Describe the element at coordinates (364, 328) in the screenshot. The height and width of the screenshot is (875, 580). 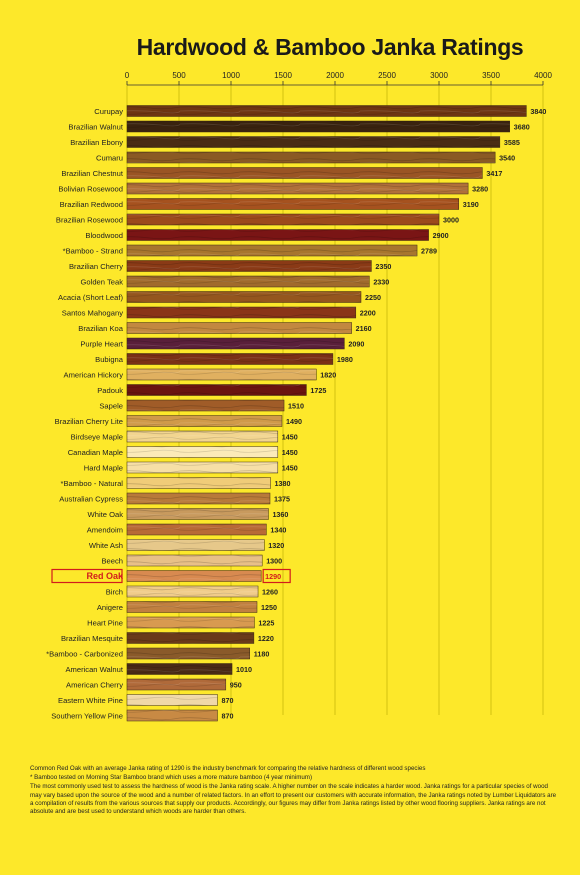
I see `value-label: 2160` at that location.